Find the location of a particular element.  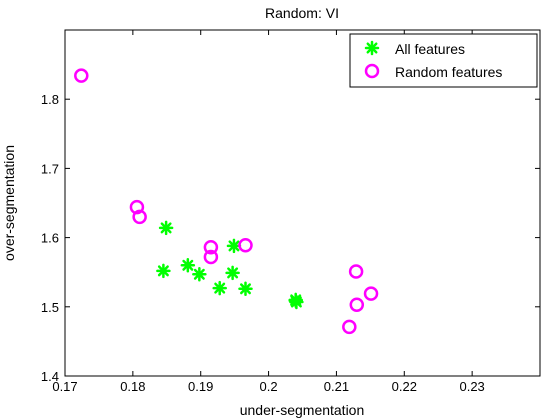

legend-box is located at coordinates (443, 60).